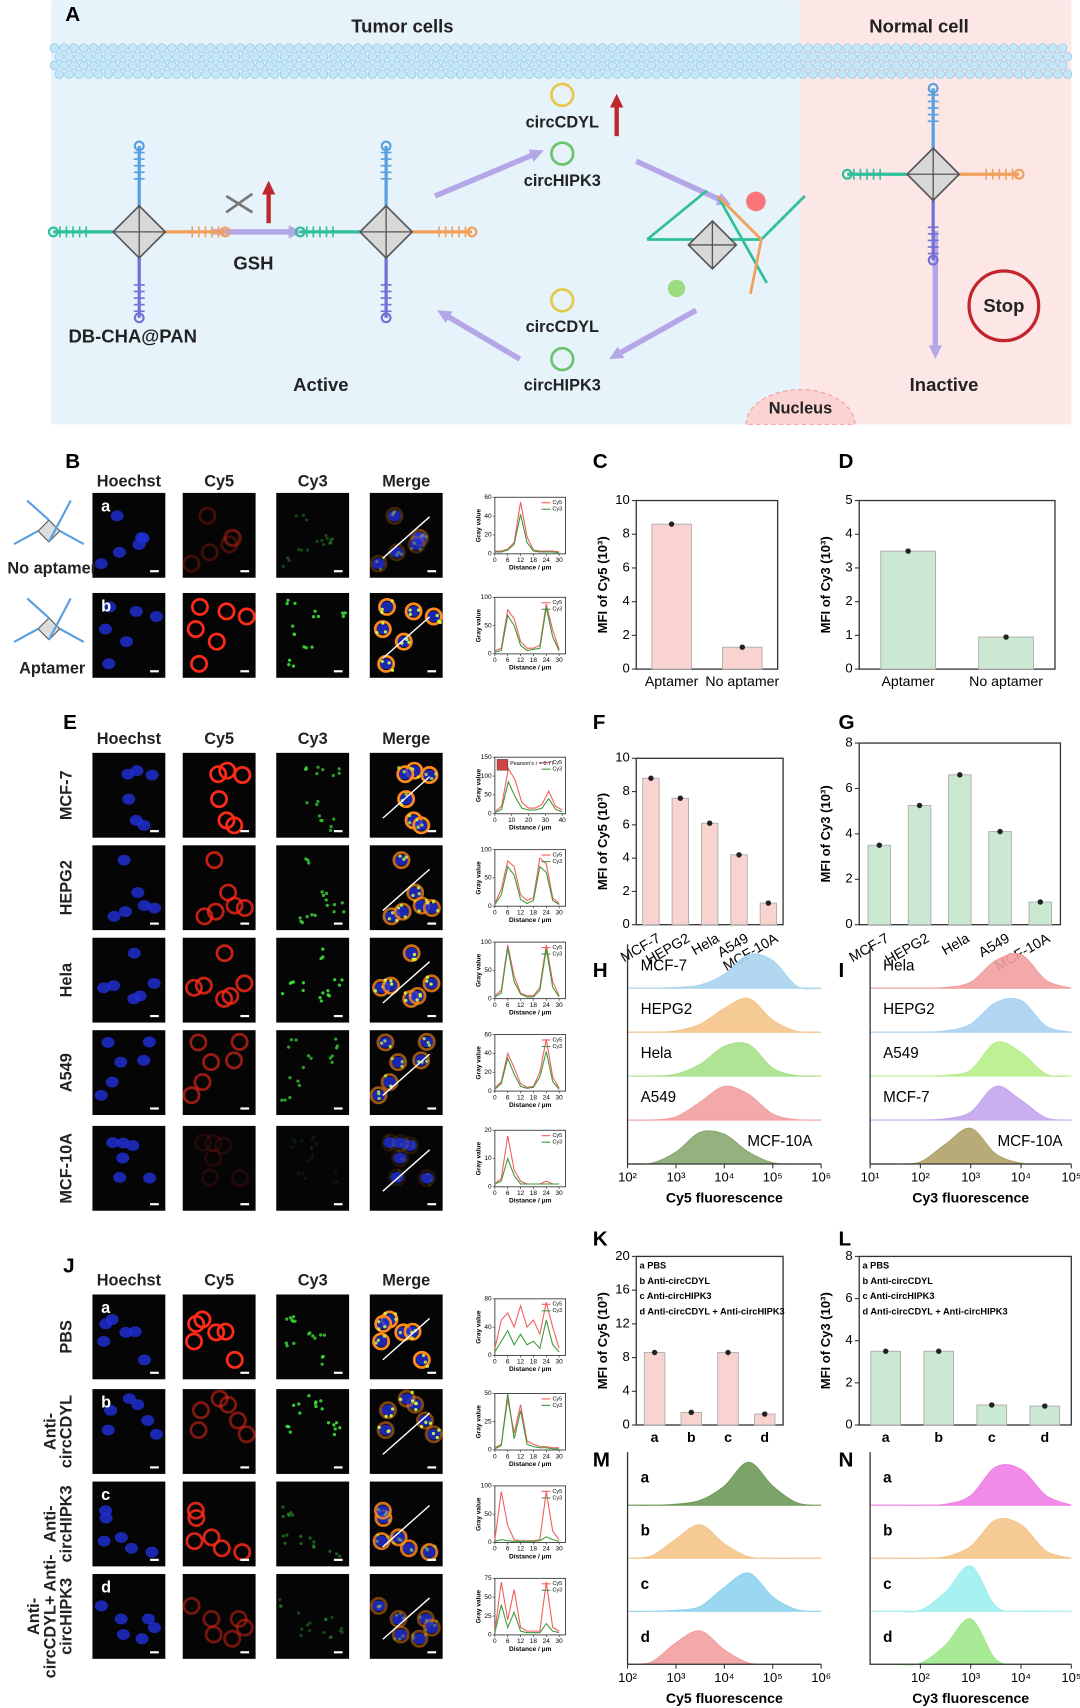 Image resolution: width=1080 pixels, height=1708 pixels. I want to click on histogram-area, so click(971, 1059).